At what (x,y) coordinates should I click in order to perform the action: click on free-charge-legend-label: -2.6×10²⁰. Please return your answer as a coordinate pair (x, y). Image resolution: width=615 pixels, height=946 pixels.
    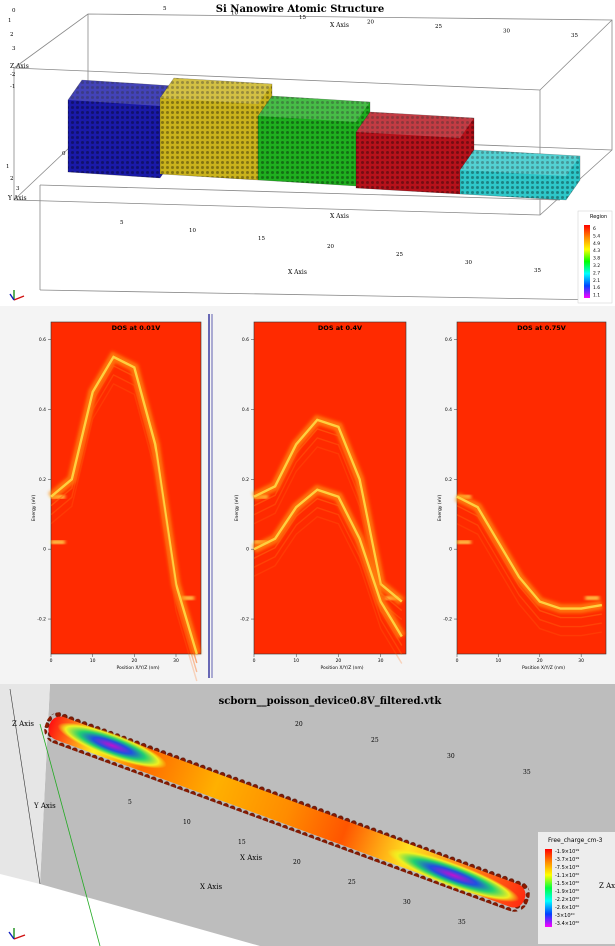
    Looking at the image, I should click on (567, 908).